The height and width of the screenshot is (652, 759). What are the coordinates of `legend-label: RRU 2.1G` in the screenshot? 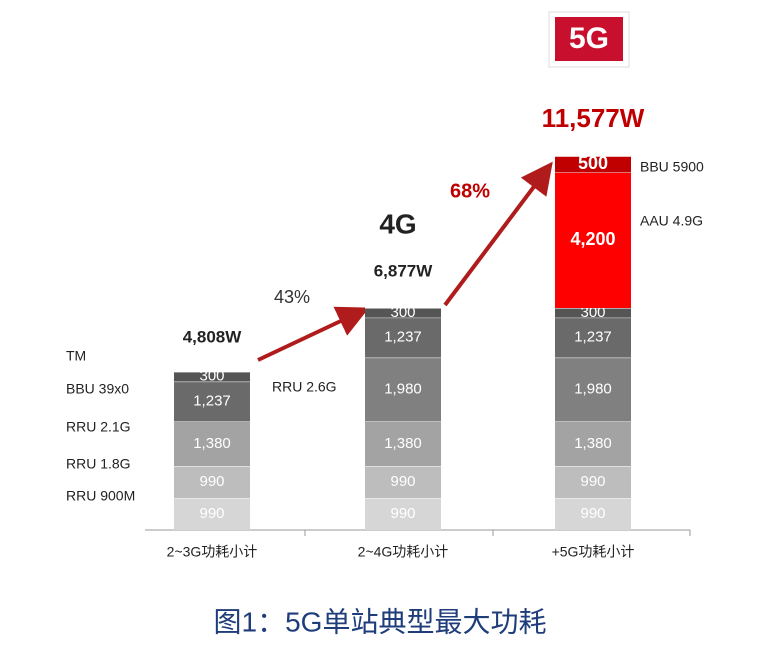 It's located at (98, 427).